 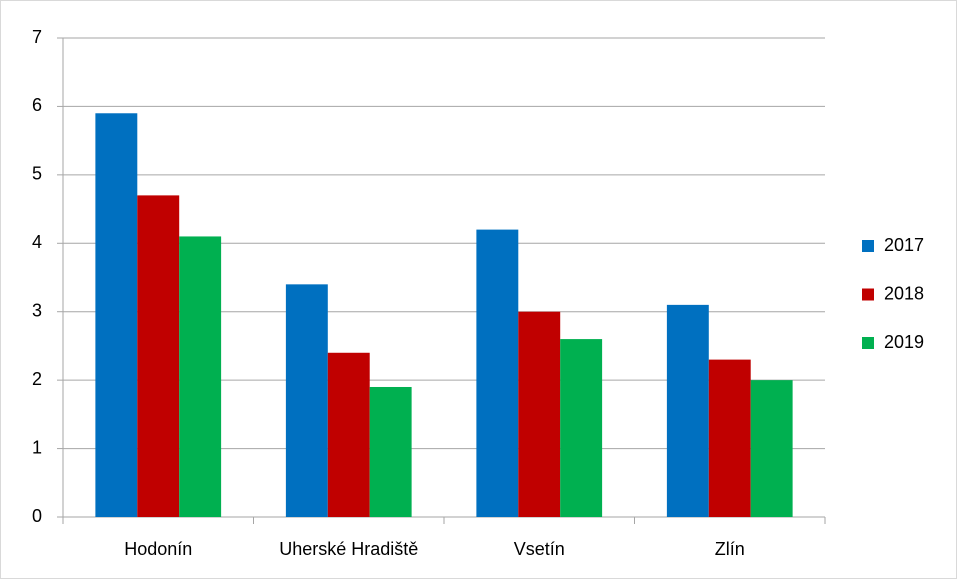 I want to click on x-tick-label: Uherské Hradiště, so click(x=348, y=549).